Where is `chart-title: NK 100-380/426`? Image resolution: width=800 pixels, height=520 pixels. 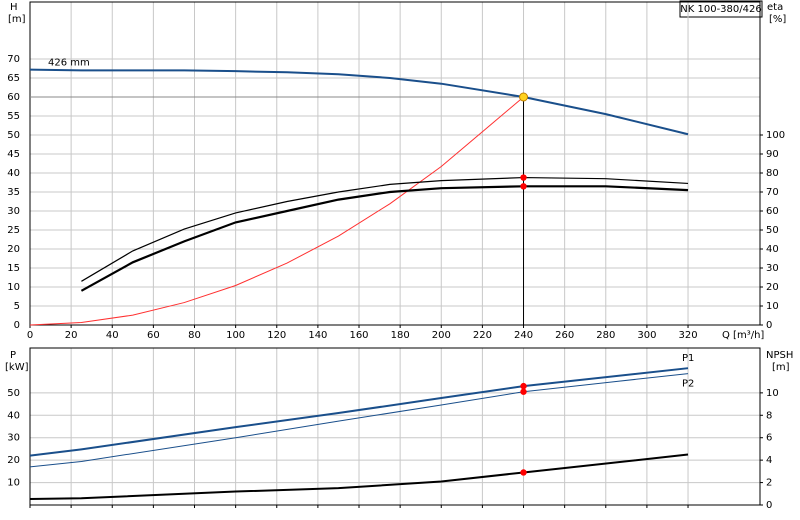 chart-title: NK 100-380/426 is located at coordinates (720, 9).